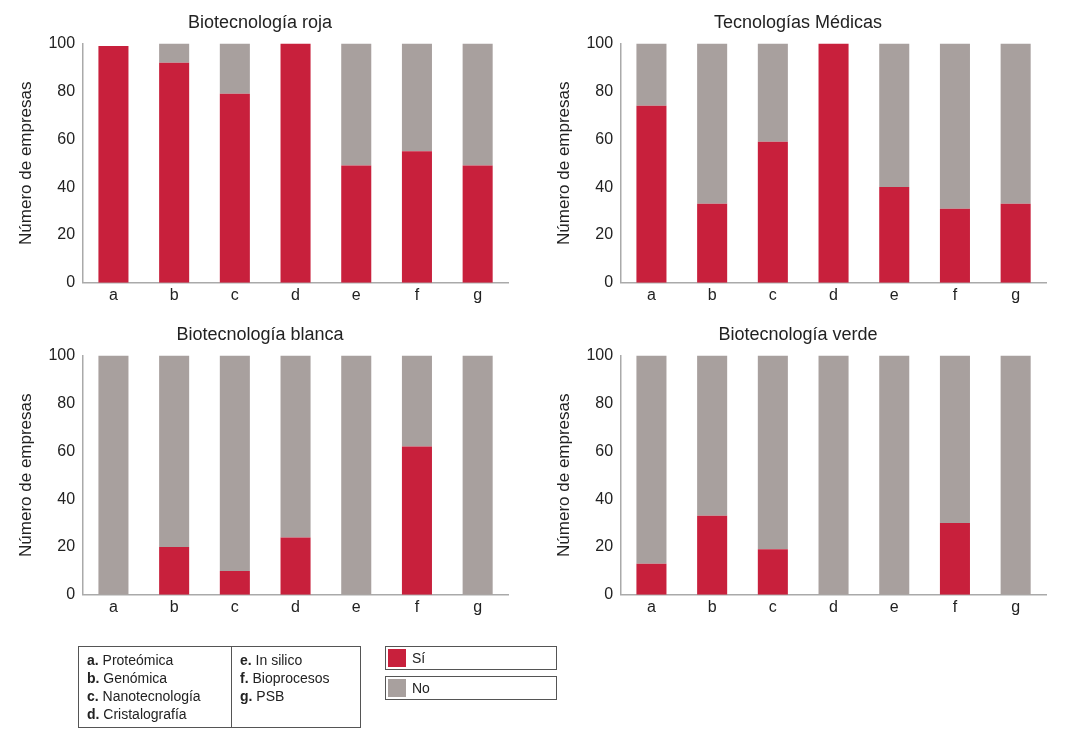  What do you see at coordinates (285, 678) in the screenshot?
I see `text: f. Bioprocesos` at bounding box center [285, 678].